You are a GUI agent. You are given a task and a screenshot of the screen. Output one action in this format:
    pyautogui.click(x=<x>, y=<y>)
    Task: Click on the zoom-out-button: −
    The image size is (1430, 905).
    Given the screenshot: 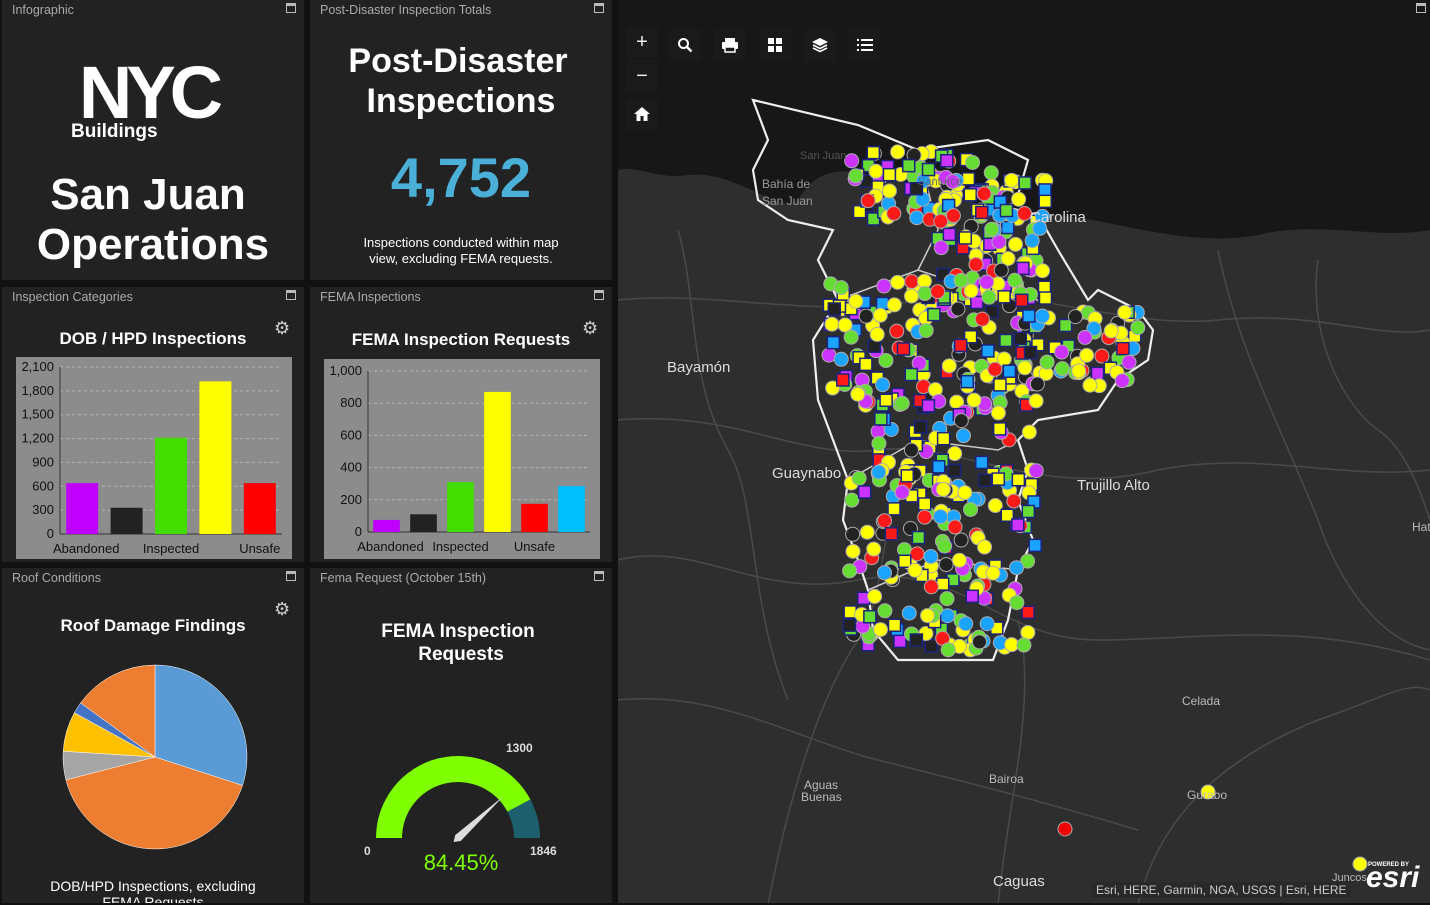 What is the action you would take?
    pyautogui.click(x=642, y=76)
    